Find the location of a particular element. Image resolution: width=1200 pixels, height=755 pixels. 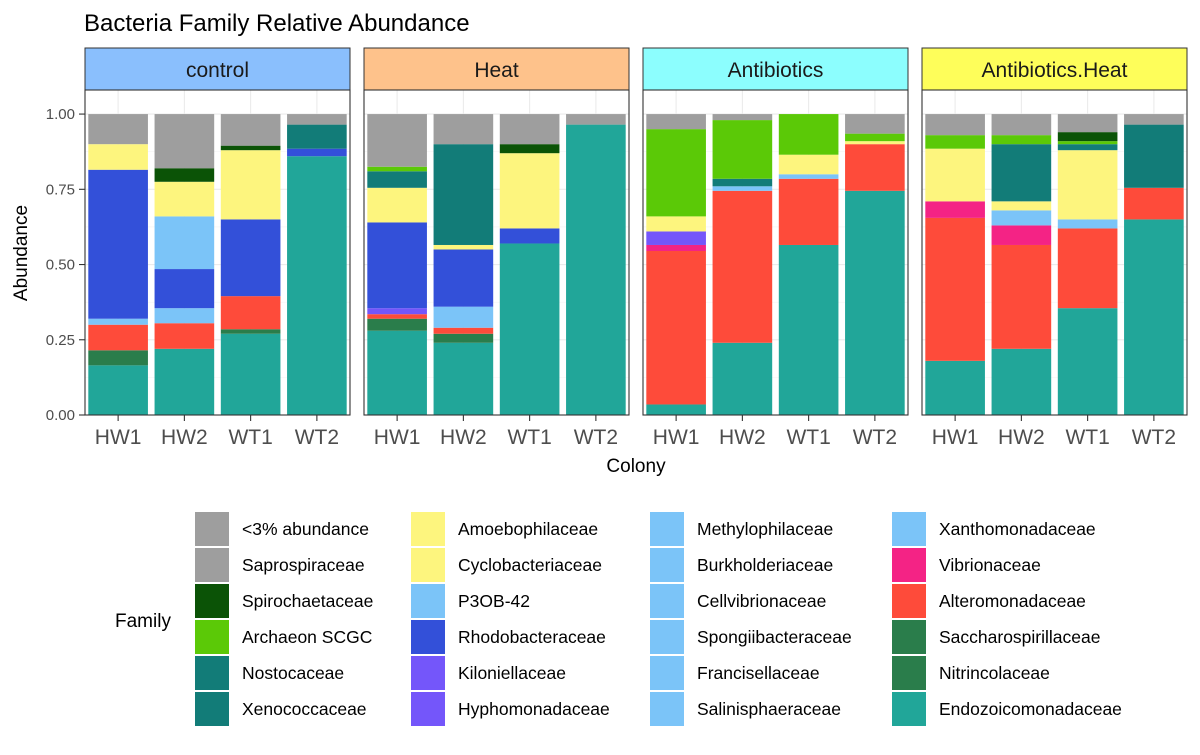

legend-label: Hyphomonadaceae is located at coordinates (534, 709).